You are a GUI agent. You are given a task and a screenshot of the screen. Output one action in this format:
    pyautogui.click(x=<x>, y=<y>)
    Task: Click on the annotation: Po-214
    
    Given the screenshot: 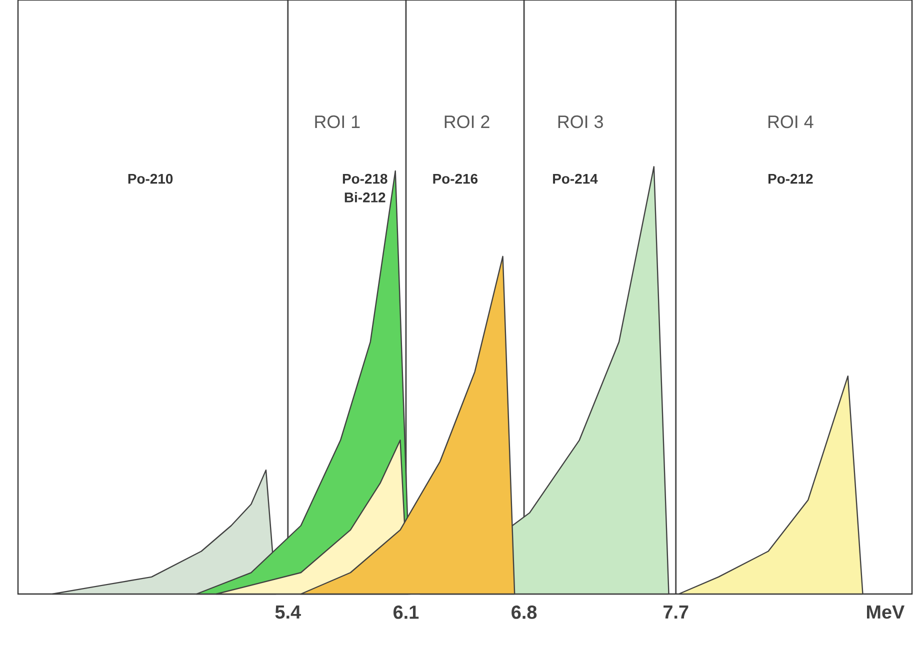 What is the action you would take?
    pyautogui.click(x=575, y=179)
    